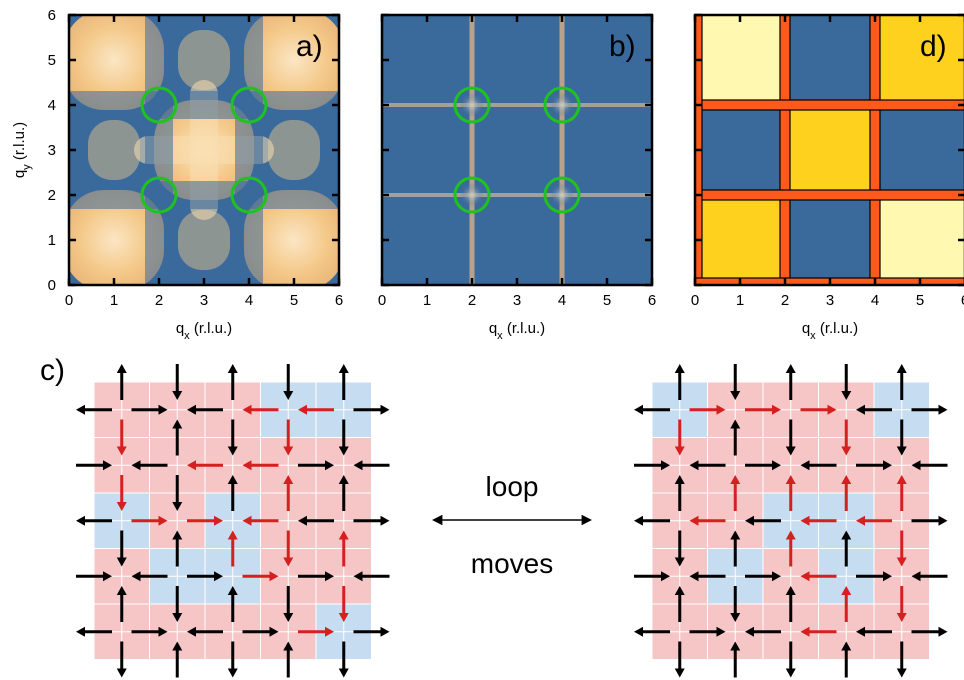  What do you see at coordinates (828, 150) in the screenshot?
I see `panel-d-schematic: d)` at bounding box center [828, 150].